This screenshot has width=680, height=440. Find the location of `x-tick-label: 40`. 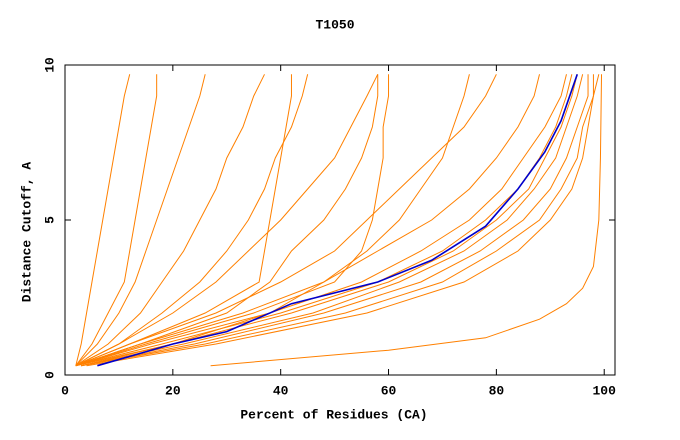

x-tick-label: 40 is located at coordinates (281, 390).